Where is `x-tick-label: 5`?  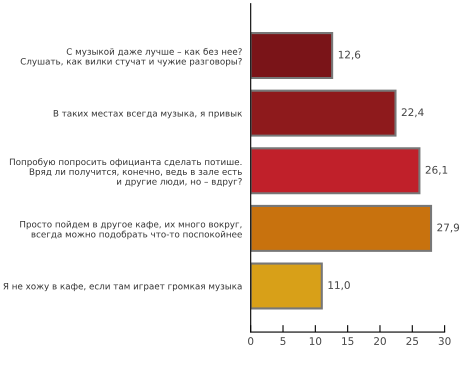 x-tick-label: 5 is located at coordinates (283, 341).